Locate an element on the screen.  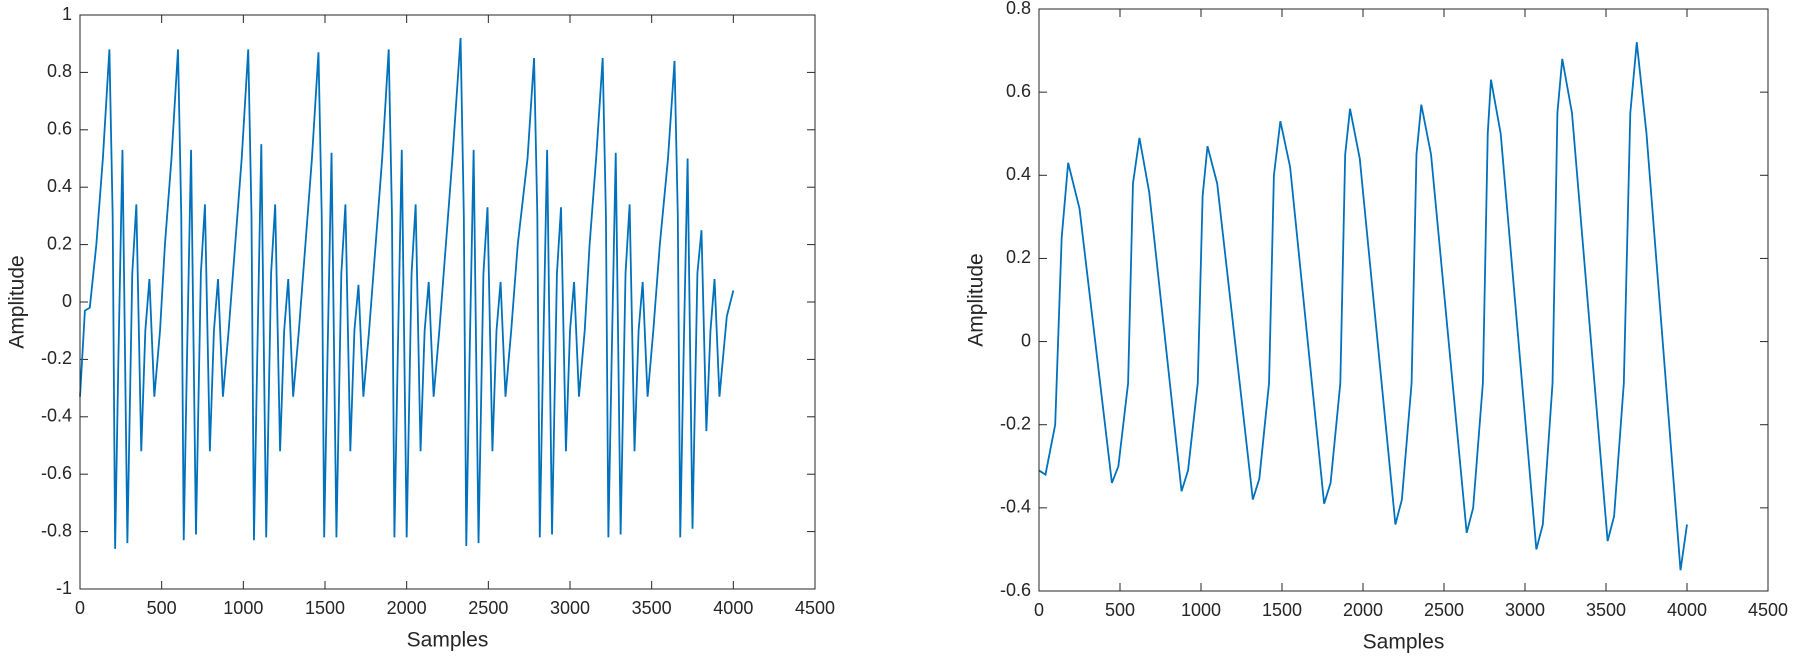
y-tick-label: 1 is located at coordinates (67, 14).